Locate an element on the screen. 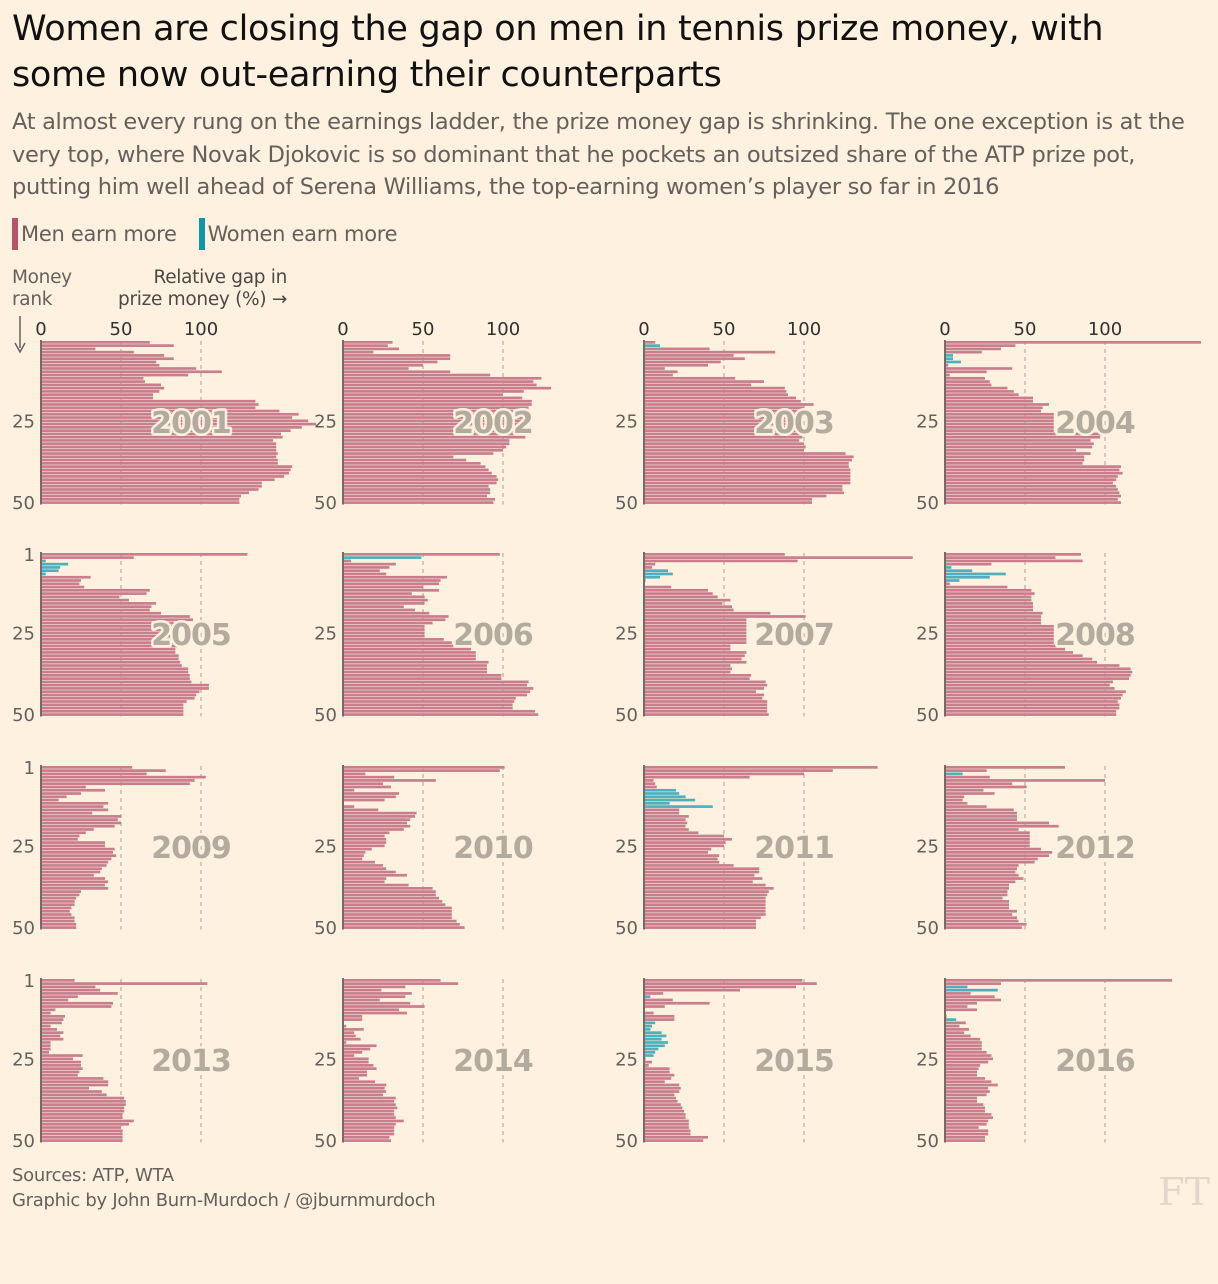  panel-2004: 0 50 100 25 50 2004 is located at coordinates (1058, 416).